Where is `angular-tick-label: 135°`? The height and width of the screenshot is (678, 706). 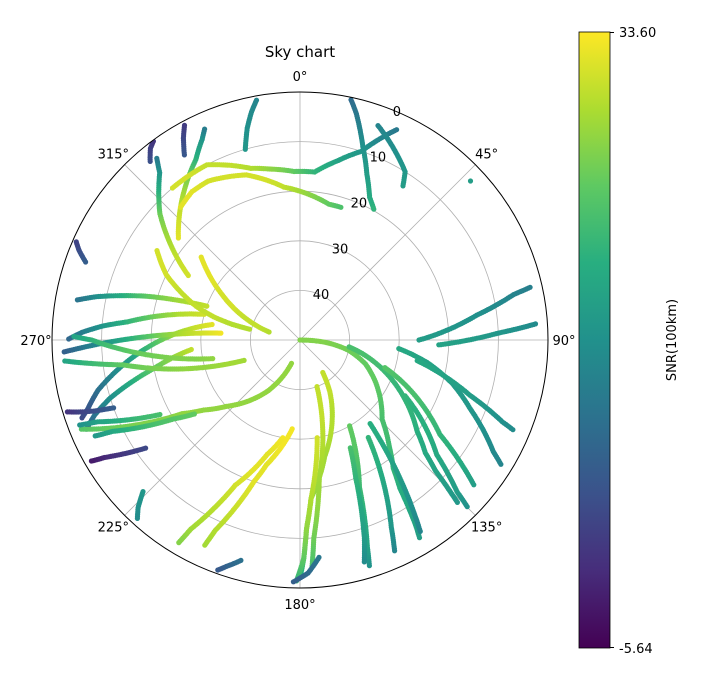
angular-tick-label: 135° is located at coordinates (486, 528).